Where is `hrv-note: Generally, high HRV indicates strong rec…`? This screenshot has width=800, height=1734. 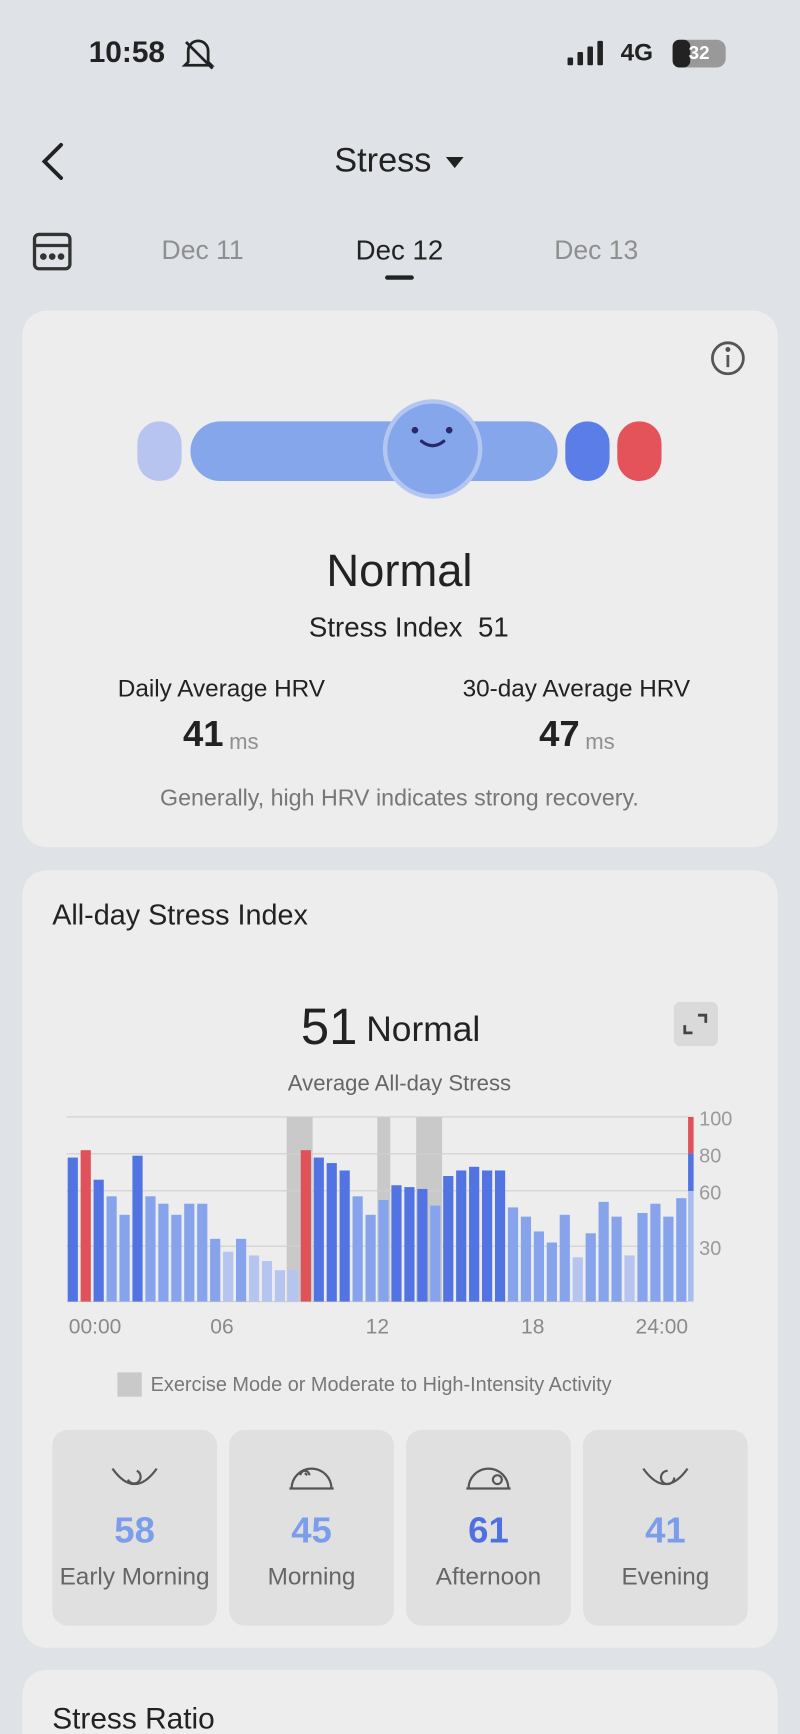
hrv-note: Generally, high HRV indicates strong rec… is located at coordinates (399, 798).